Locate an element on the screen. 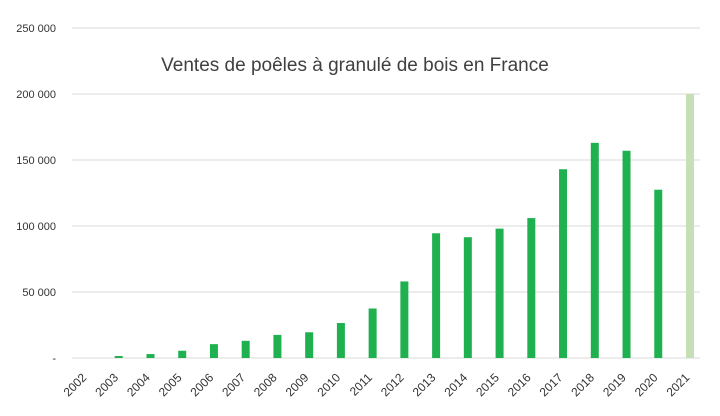 This screenshot has width=720, height=416. bar-2018 is located at coordinates (594, 250).